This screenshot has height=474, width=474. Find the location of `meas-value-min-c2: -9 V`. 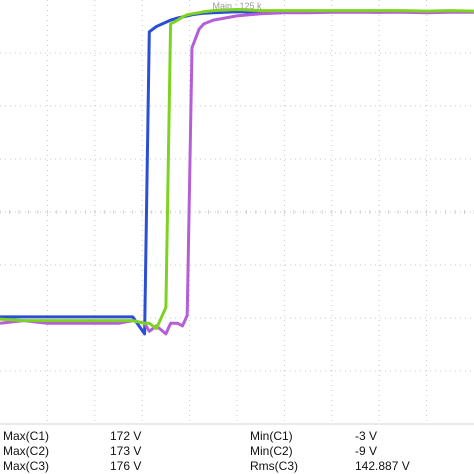

meas-value-min-c2: -9 V is located at coordinates (366, 451).